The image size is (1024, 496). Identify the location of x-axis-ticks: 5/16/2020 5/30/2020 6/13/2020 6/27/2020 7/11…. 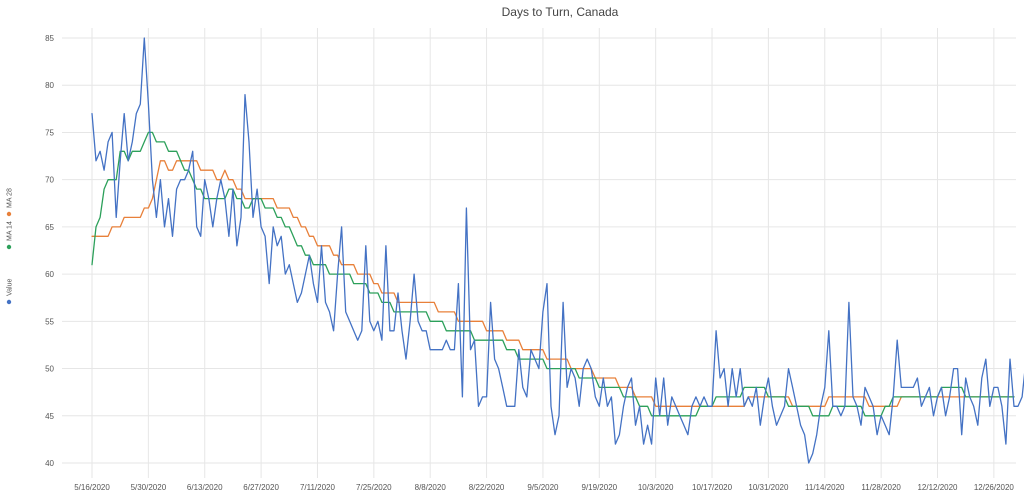
(544, 487).